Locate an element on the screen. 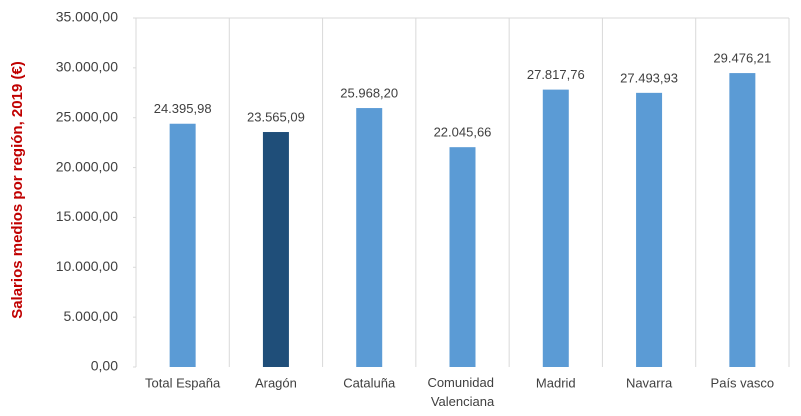  x-tick-label: Total España is located at coordinates (183, 382).